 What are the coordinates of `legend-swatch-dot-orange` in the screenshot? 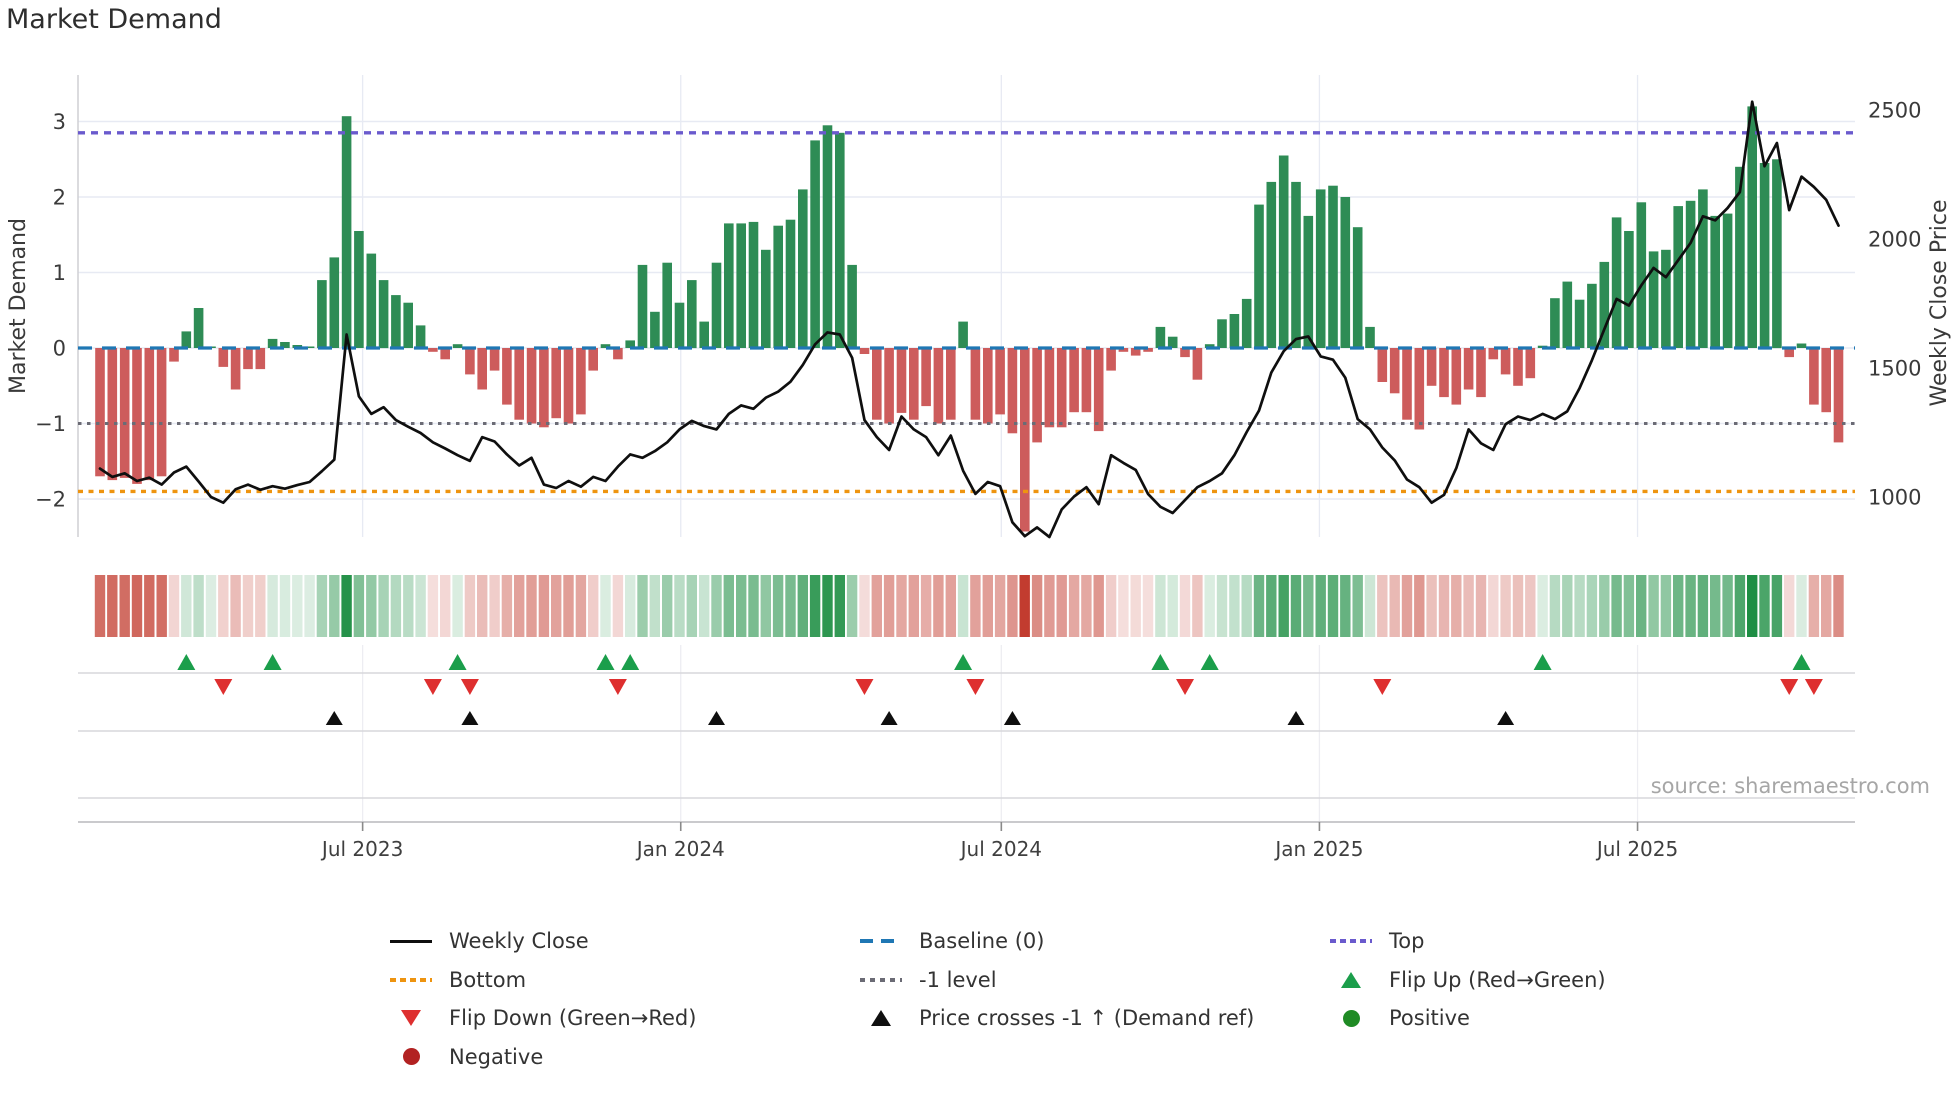 It's located at (411, 980).